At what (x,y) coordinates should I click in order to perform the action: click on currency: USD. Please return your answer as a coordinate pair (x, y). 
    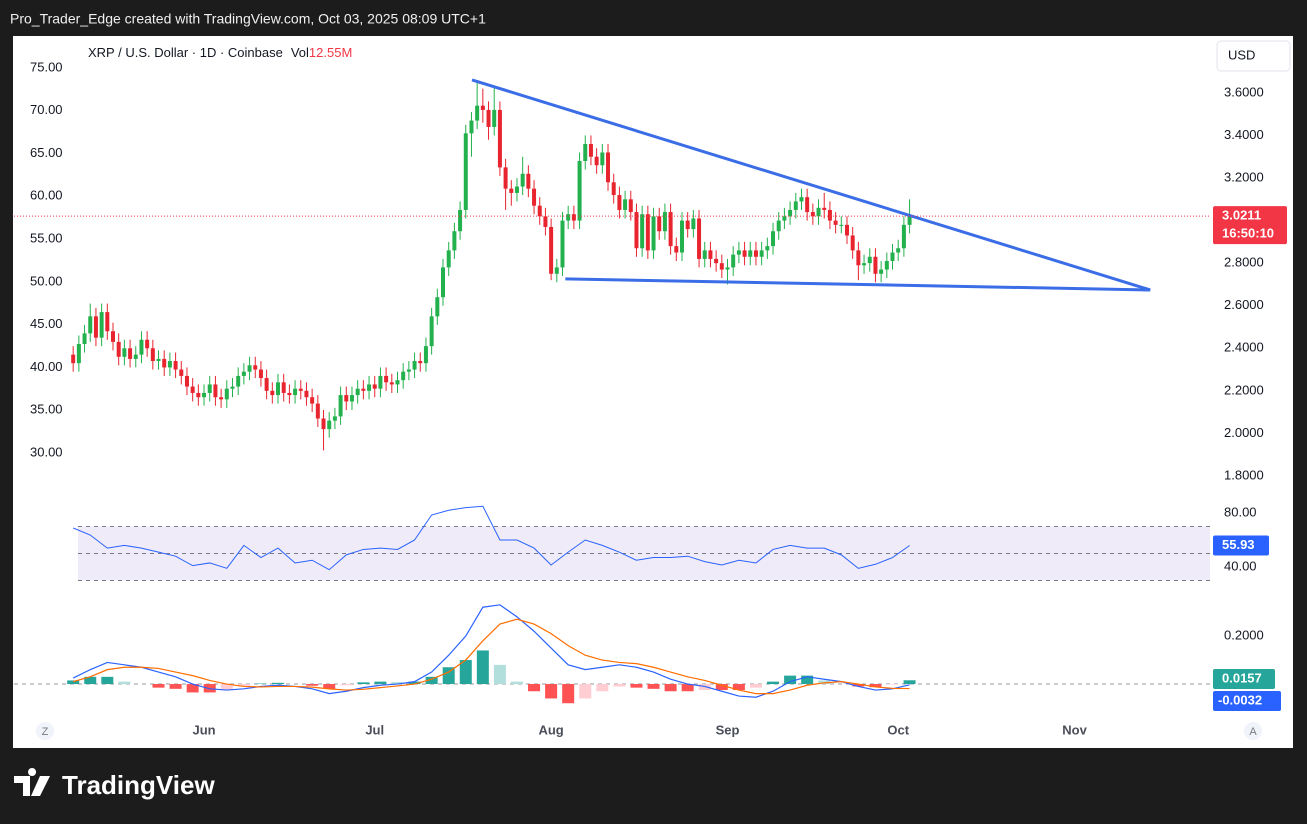
    Looking at the image, I should click on (1241, 54).